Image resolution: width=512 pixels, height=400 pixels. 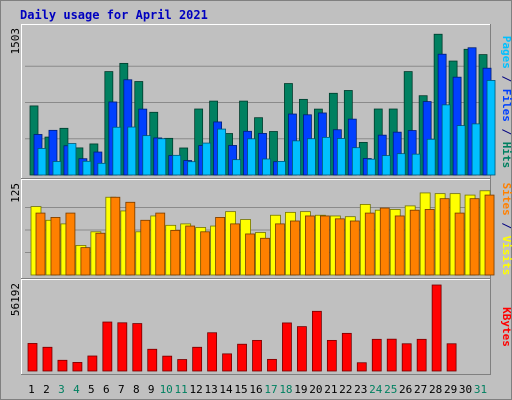 I want to click on x-tick-label-day-30: 30, so click(x=465, y=389).